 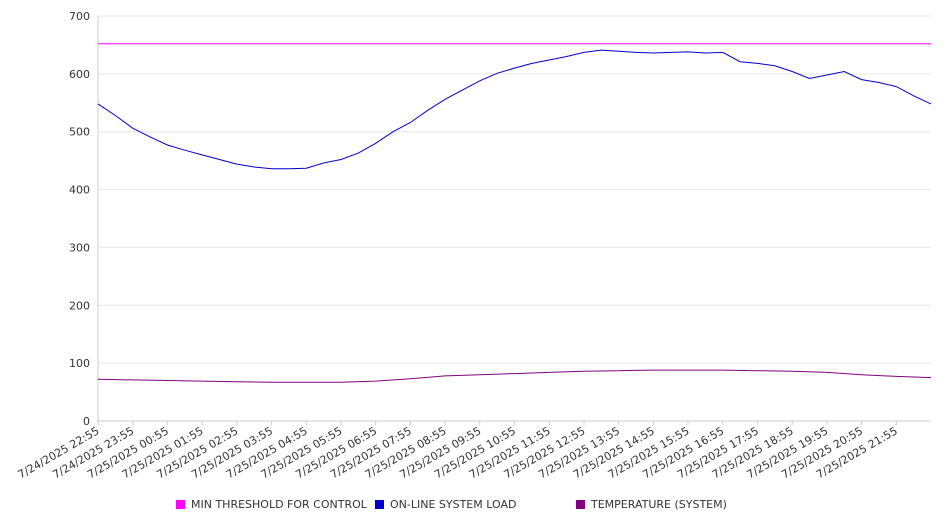 I want to click on y-tick-labels: 0 100 200 300 400 500 600 700, so click(x=79, y=219).